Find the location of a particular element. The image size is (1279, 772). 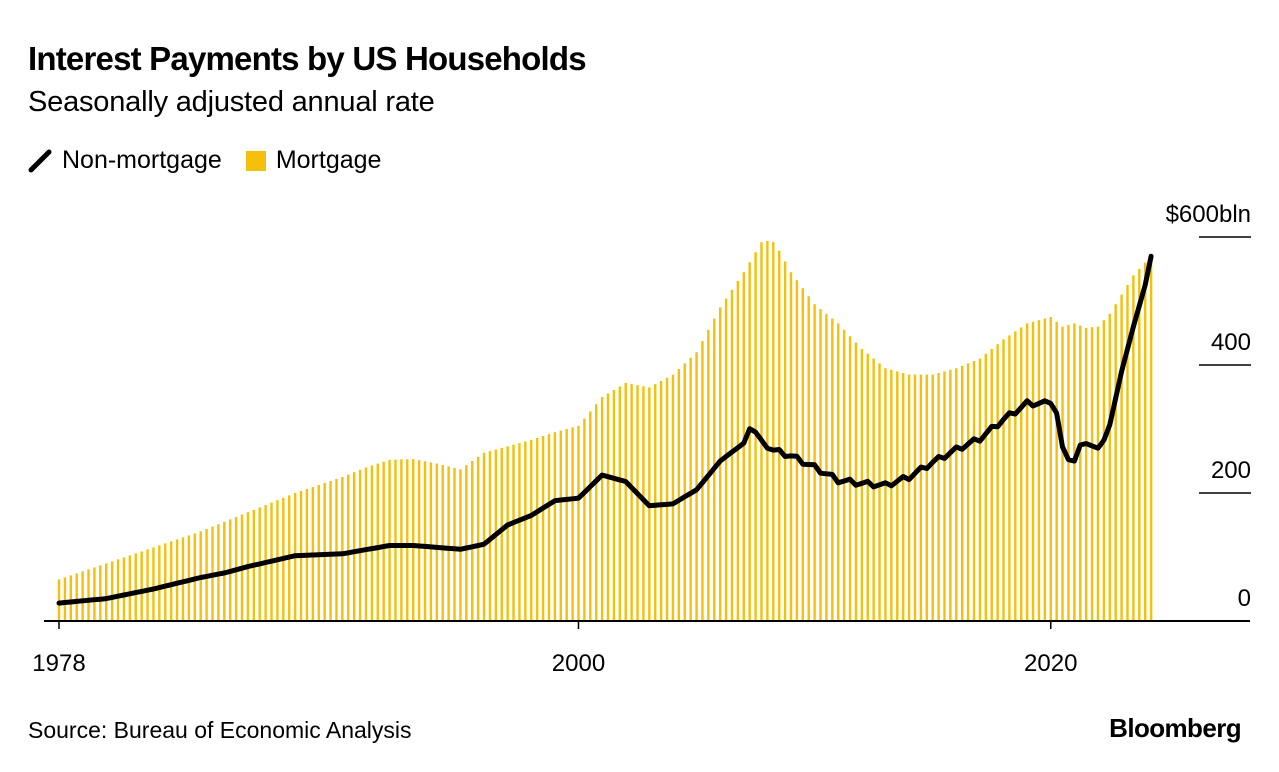

legend-item-non-mortgage: Non-mortgage is located at coordinates (125, 160).